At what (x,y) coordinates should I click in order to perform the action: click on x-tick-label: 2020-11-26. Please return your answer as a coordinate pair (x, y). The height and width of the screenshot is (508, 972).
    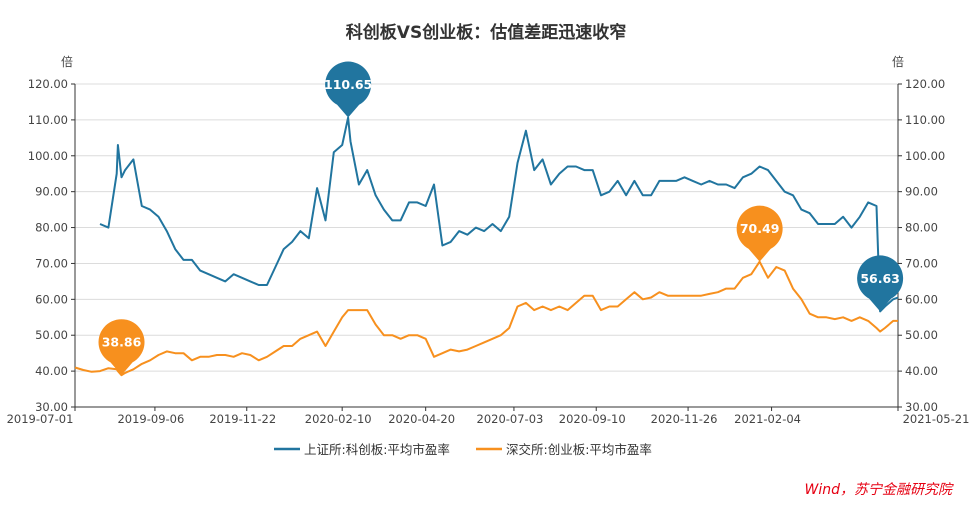
    Looking at the image, I should click on (684, 419).